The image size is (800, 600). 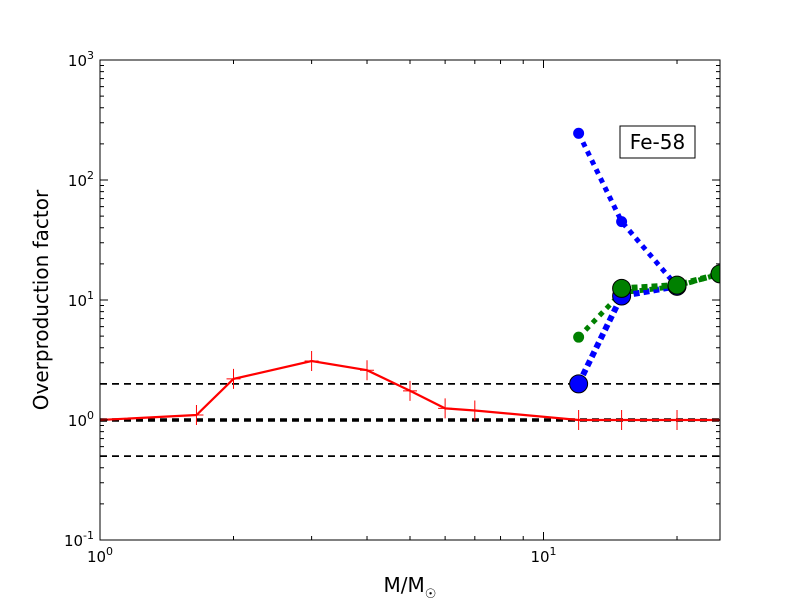 I want to click on y-tick-exponent: -1, so click(x=88, y=535).